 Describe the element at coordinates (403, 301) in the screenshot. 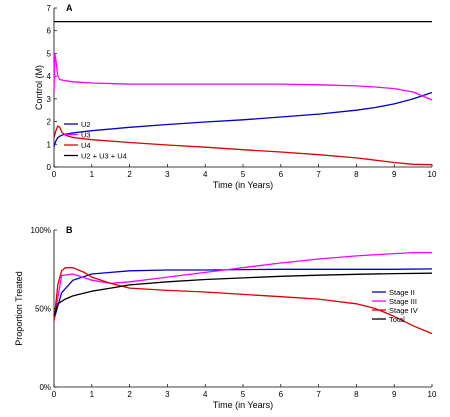

I see `legend-label: Stage III` at that location.